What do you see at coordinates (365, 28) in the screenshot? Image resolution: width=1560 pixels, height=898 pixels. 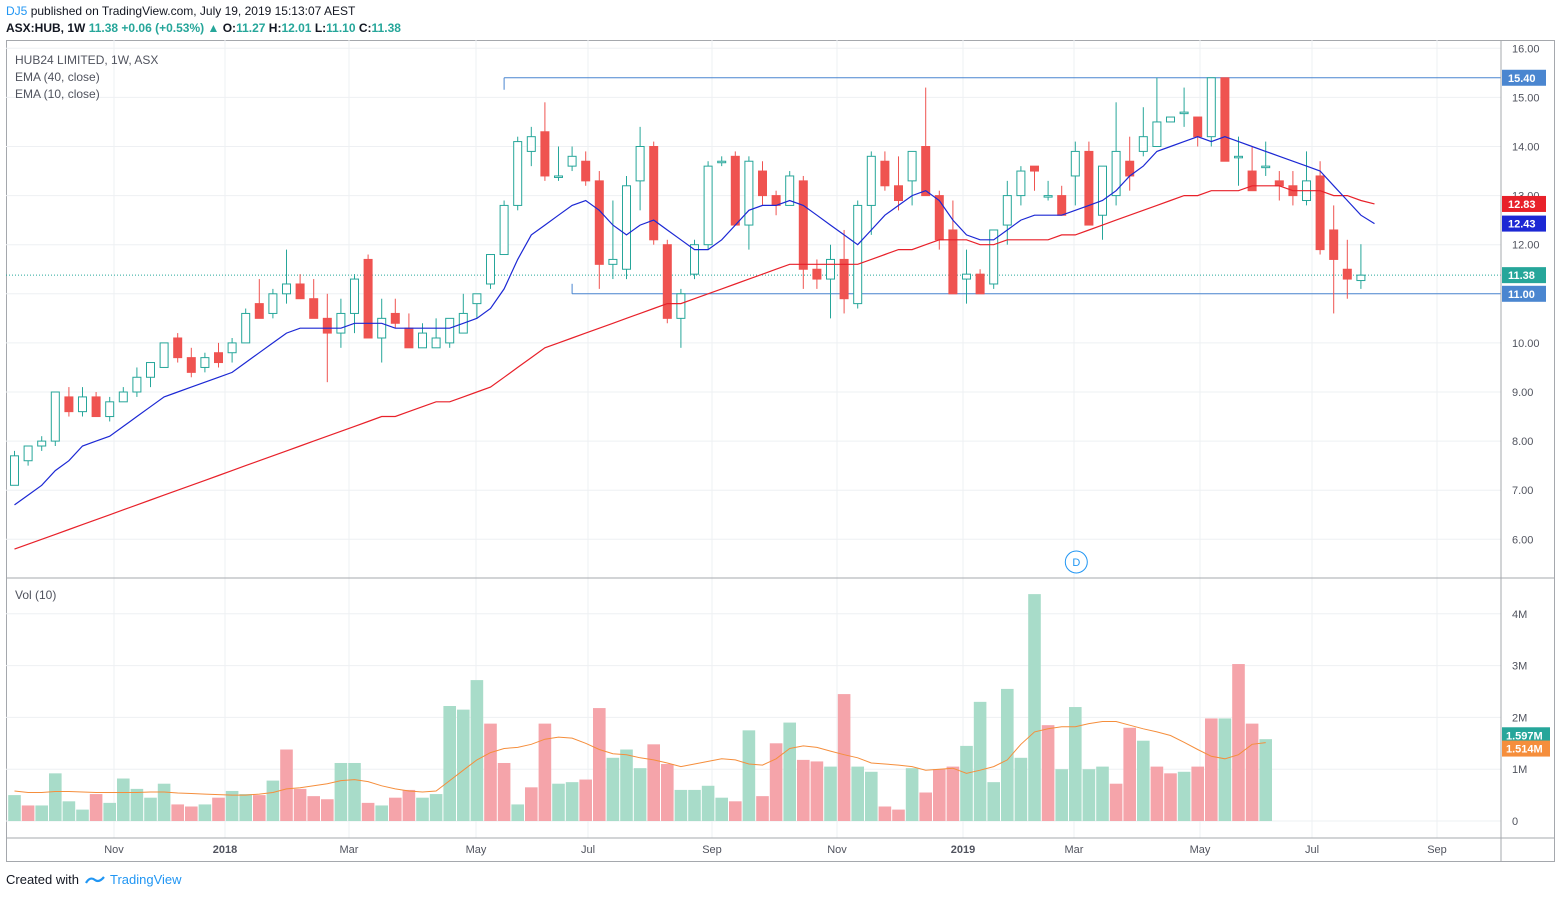 I see `close-label: C:` at bounding box center [365, 28].